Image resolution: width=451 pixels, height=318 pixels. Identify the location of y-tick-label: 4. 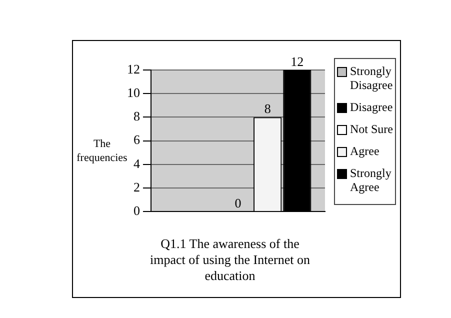
(137, 163).